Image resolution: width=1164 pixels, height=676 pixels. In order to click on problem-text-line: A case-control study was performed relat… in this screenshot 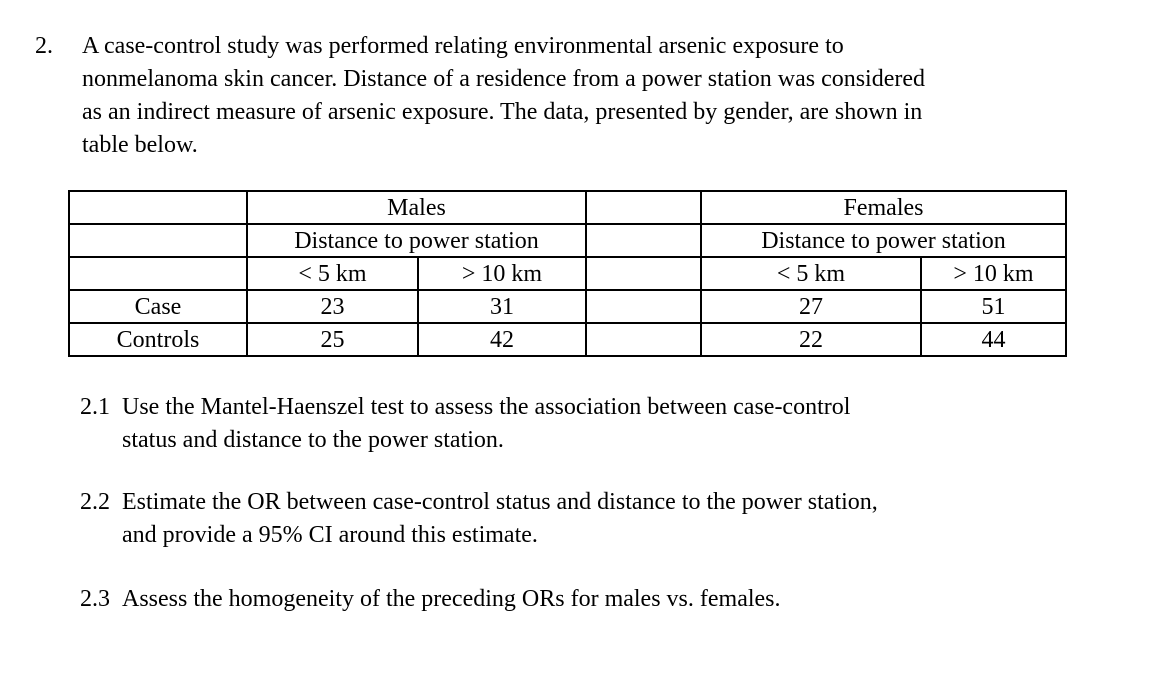, I will do `click(463, 46)`.